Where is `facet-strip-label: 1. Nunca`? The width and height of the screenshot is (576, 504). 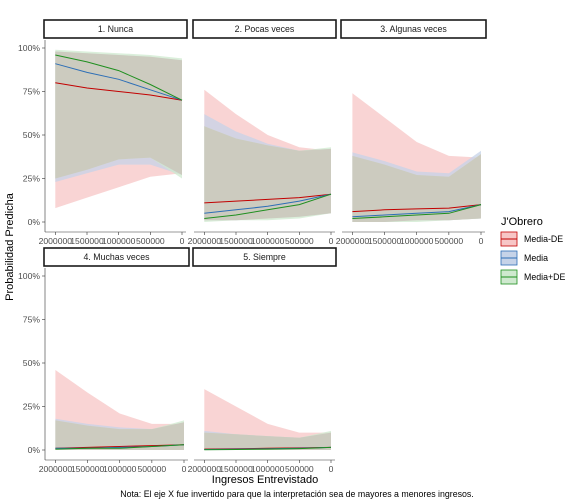 facet-strip-label: 1. Nunca is located at coordinates (115, 29).